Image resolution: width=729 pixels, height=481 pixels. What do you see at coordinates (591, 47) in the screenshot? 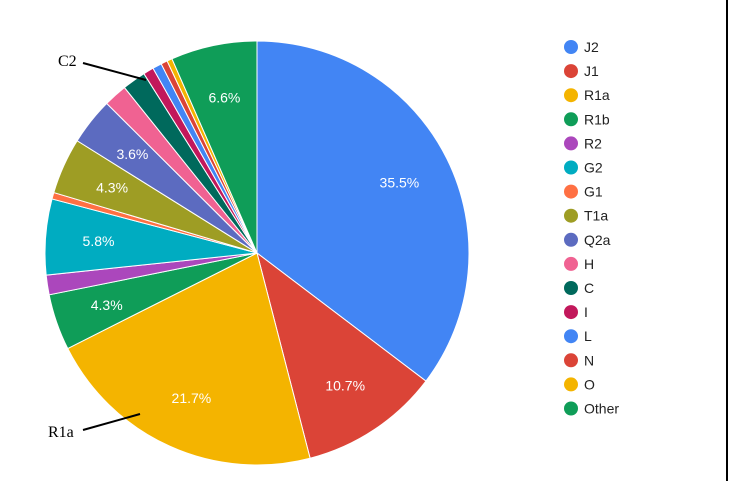
I see `legend-label-j2: J2` at bounding box center [591, 47].